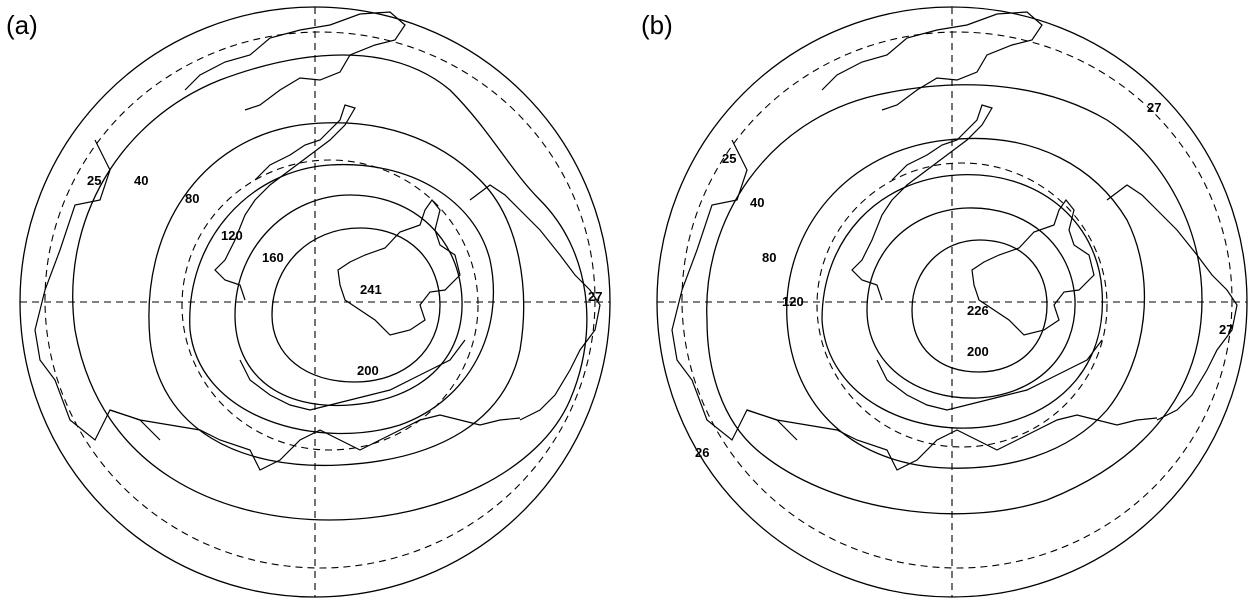  What do you see at coordinates (702, 452) in the screenshot?
I see `contour-label: 26` at bounding box center [702, 452].